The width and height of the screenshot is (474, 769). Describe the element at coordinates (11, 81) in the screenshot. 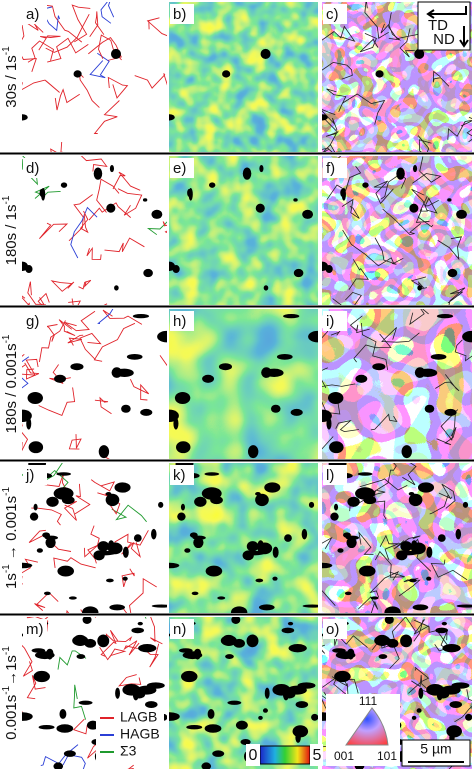

I see `row-label-part: 30s / 1s` at that location.